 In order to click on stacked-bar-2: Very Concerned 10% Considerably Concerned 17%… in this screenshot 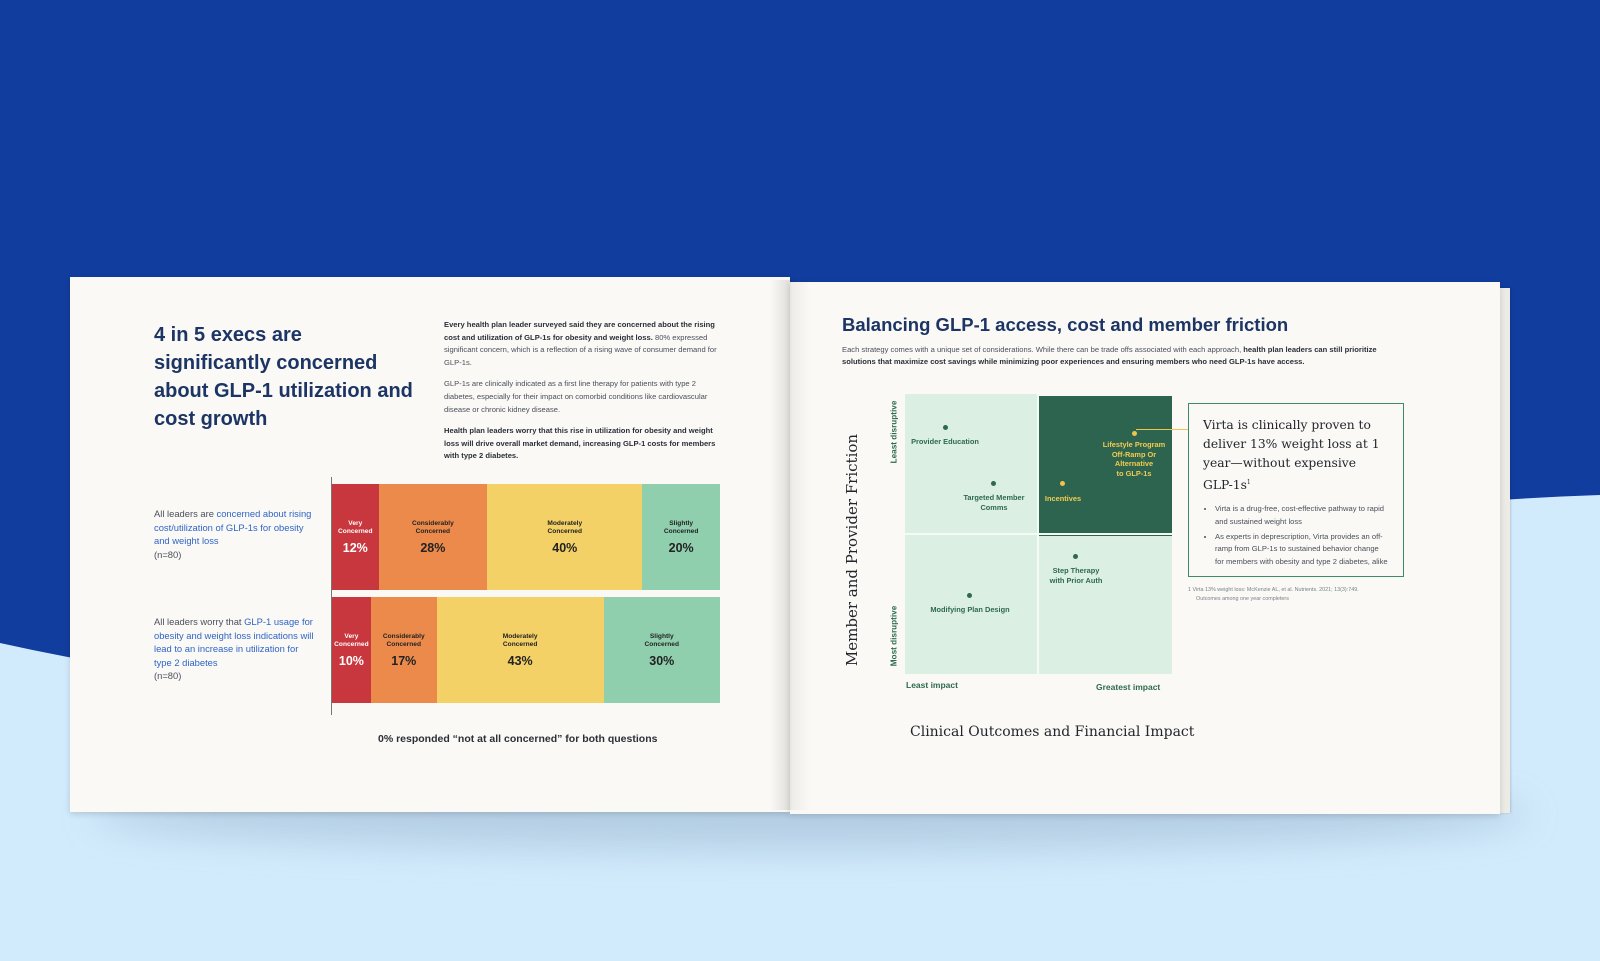, I will do `click(526, 650)`.